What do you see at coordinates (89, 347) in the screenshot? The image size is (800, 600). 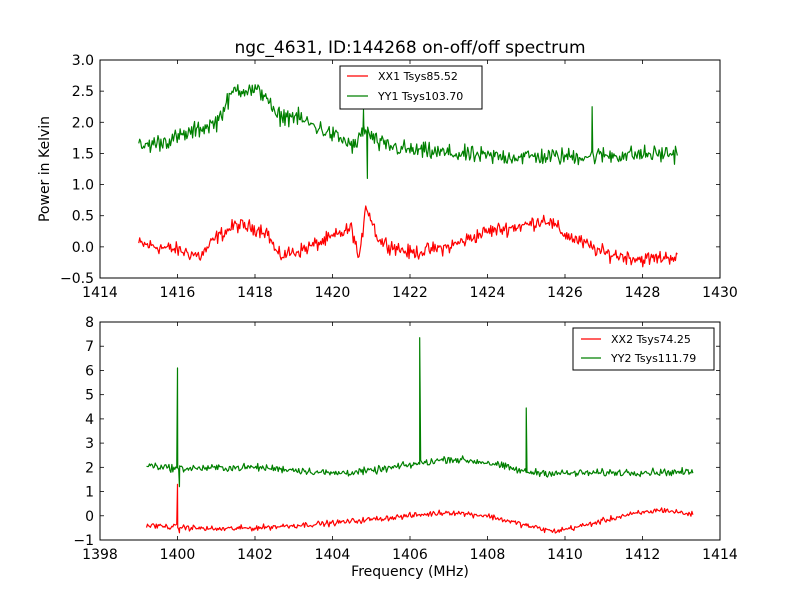 I see `y-tick-label: 7` at bounding box center [89, 347].